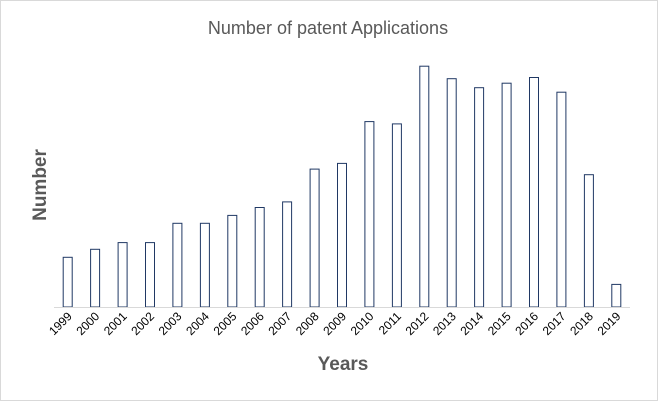 This screenshot has width=658, height=401. I want to click on x-tick-label-2009: 2009, so click(334, 323).